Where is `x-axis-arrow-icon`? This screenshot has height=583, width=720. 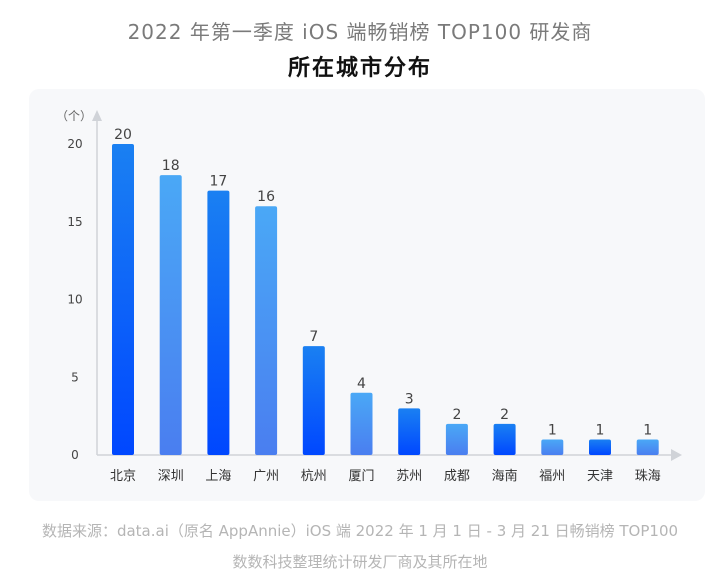 x-axis-arrow-icon is located at coordinates (676, 455).